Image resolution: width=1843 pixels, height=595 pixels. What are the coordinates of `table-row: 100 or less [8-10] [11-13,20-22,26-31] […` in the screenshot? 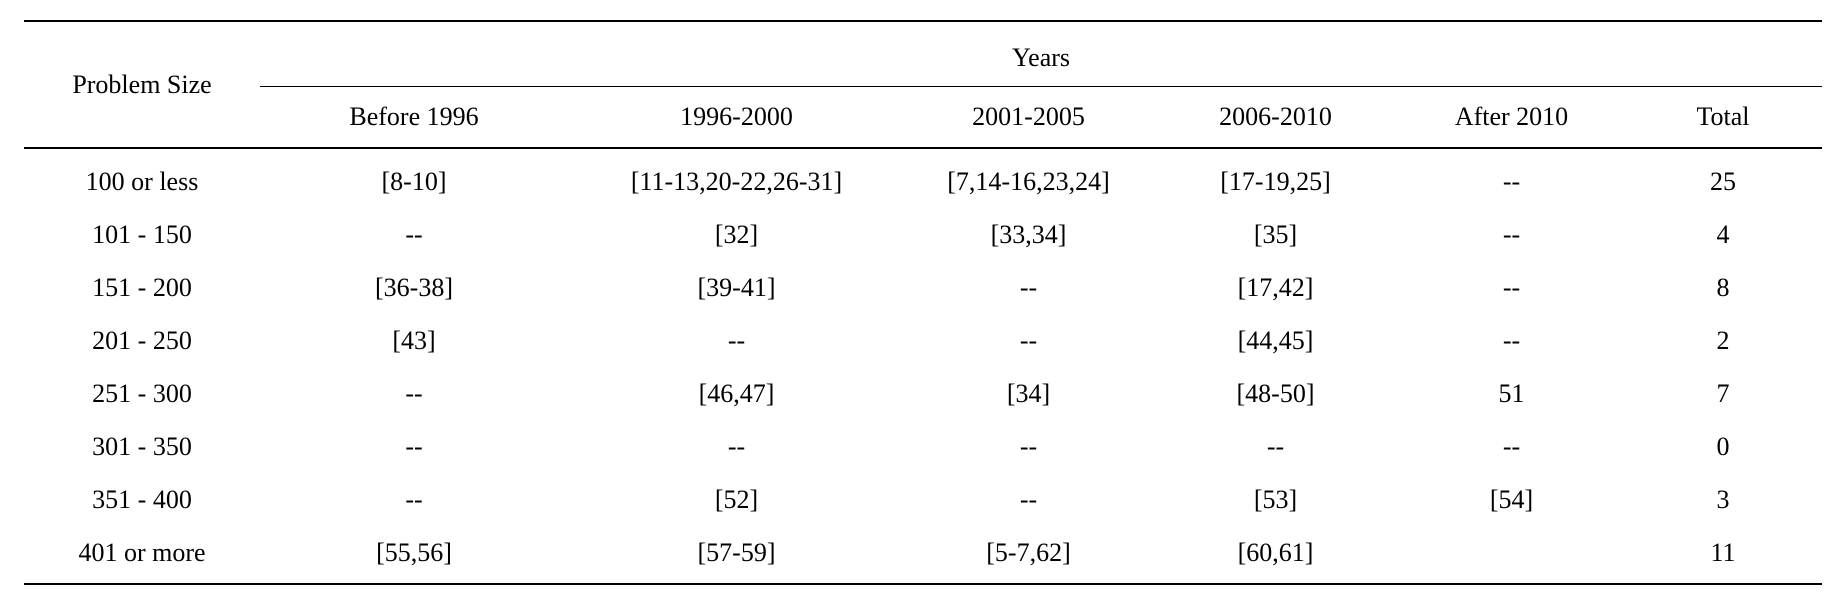 It's located at (923, 178).